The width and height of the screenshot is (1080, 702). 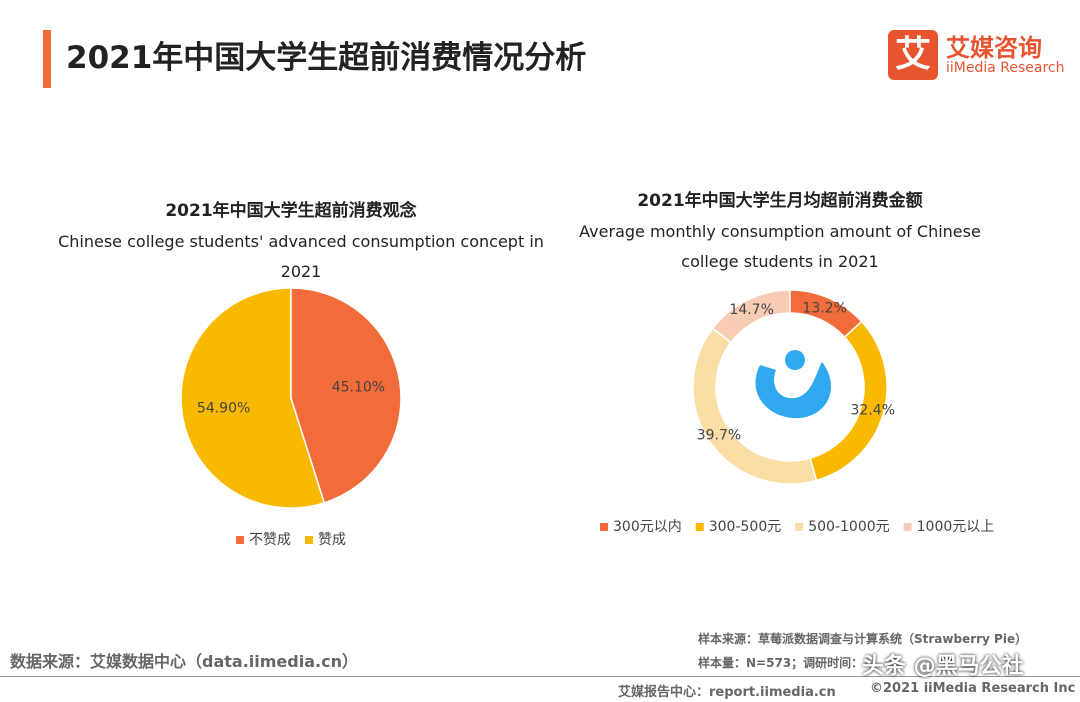 What do you see at coordinates (994, 48) in the screenshot?
I see `logo-name: 艾媒咨询` at bounding box center [994, 48].